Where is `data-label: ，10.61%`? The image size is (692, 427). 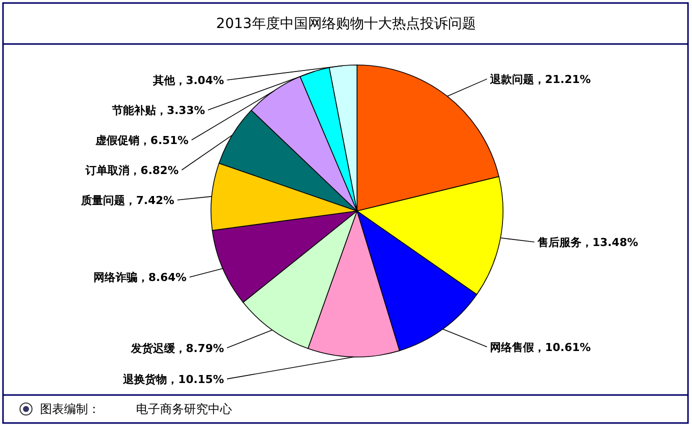
data-label: ，10.61% is located at coordinates (562, 347).